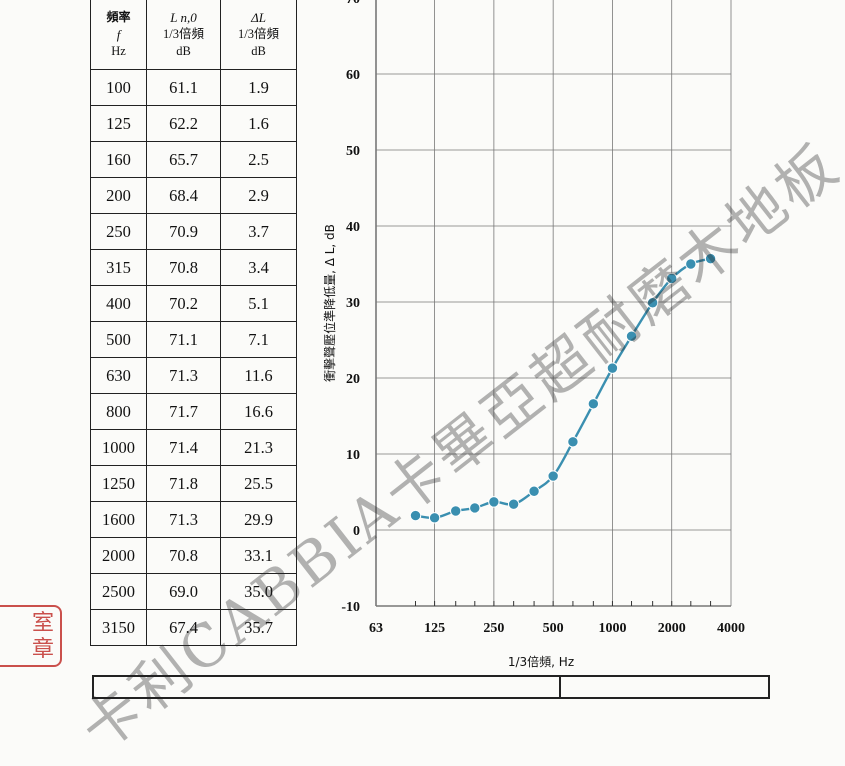  What do you see at coordinates (193, 447) in the screenshot?
I see `table-row: 1000 71.4 21.3` at bounding box center [193, 447].